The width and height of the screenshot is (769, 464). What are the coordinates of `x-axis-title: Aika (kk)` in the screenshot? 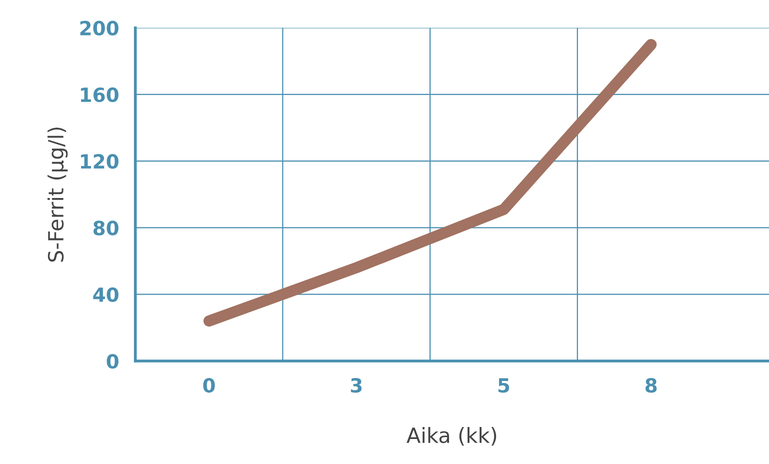 It's located at (451, 436).